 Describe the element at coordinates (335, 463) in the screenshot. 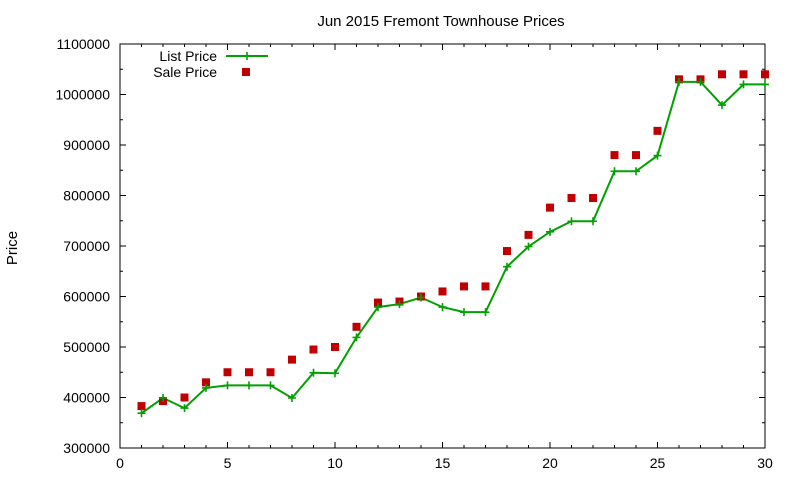

I see `x-tick-label: 10` at that location.